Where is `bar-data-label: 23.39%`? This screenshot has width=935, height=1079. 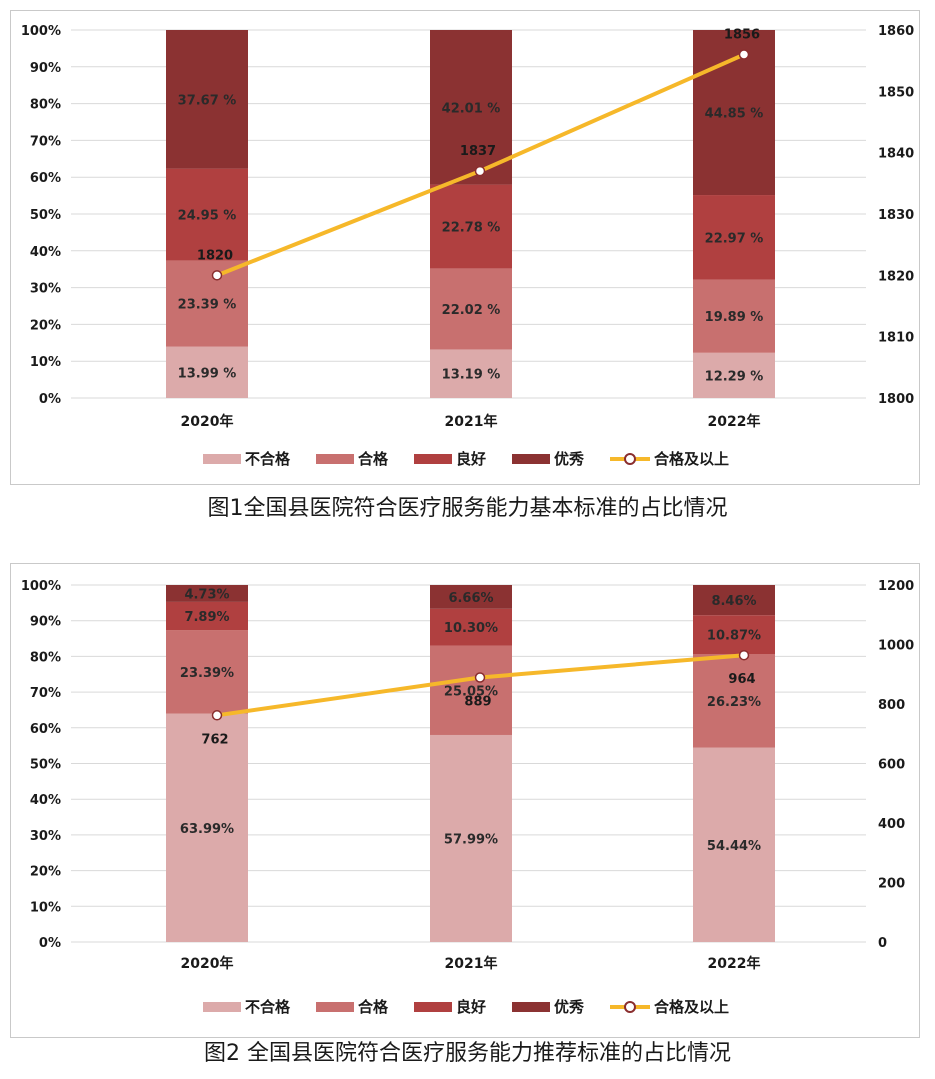
bar-data-label: 23.39% is located at coordinates (207, 673).